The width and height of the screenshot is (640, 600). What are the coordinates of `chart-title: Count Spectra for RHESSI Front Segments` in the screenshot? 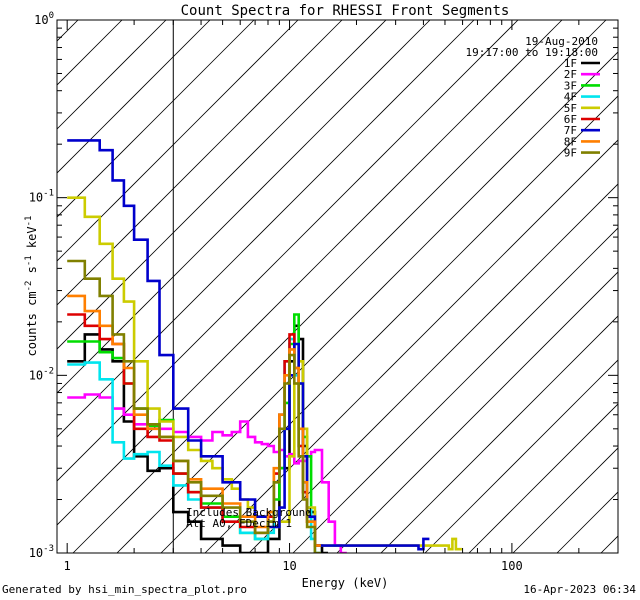 It's located at (345, 11).